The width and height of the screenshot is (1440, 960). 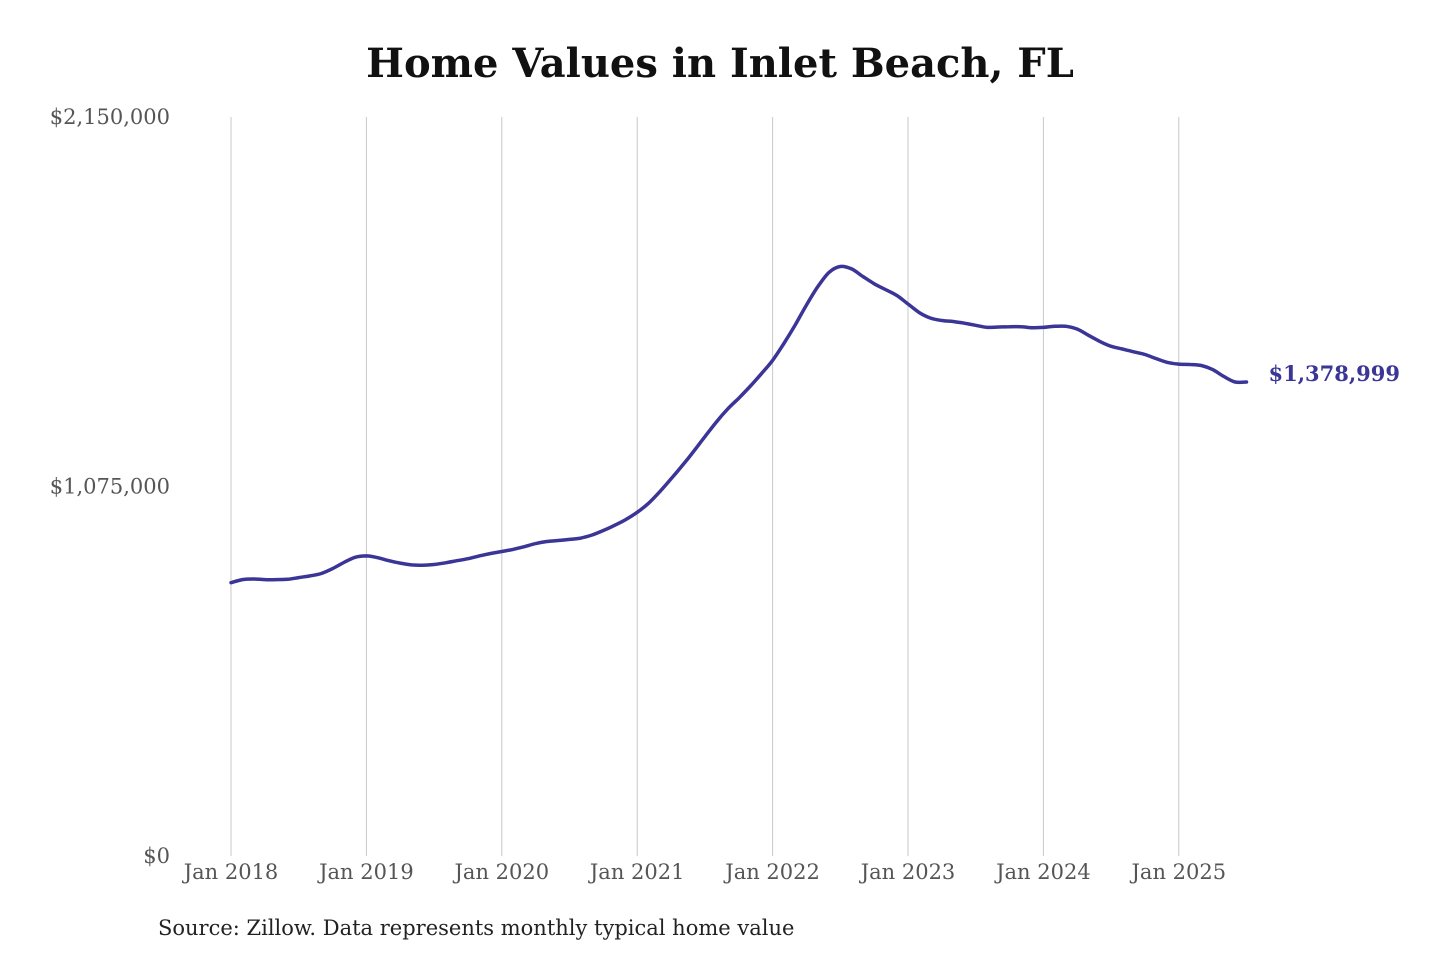 I want to click on y-tick-label: $1,075,000, so click(x=110, y=487).